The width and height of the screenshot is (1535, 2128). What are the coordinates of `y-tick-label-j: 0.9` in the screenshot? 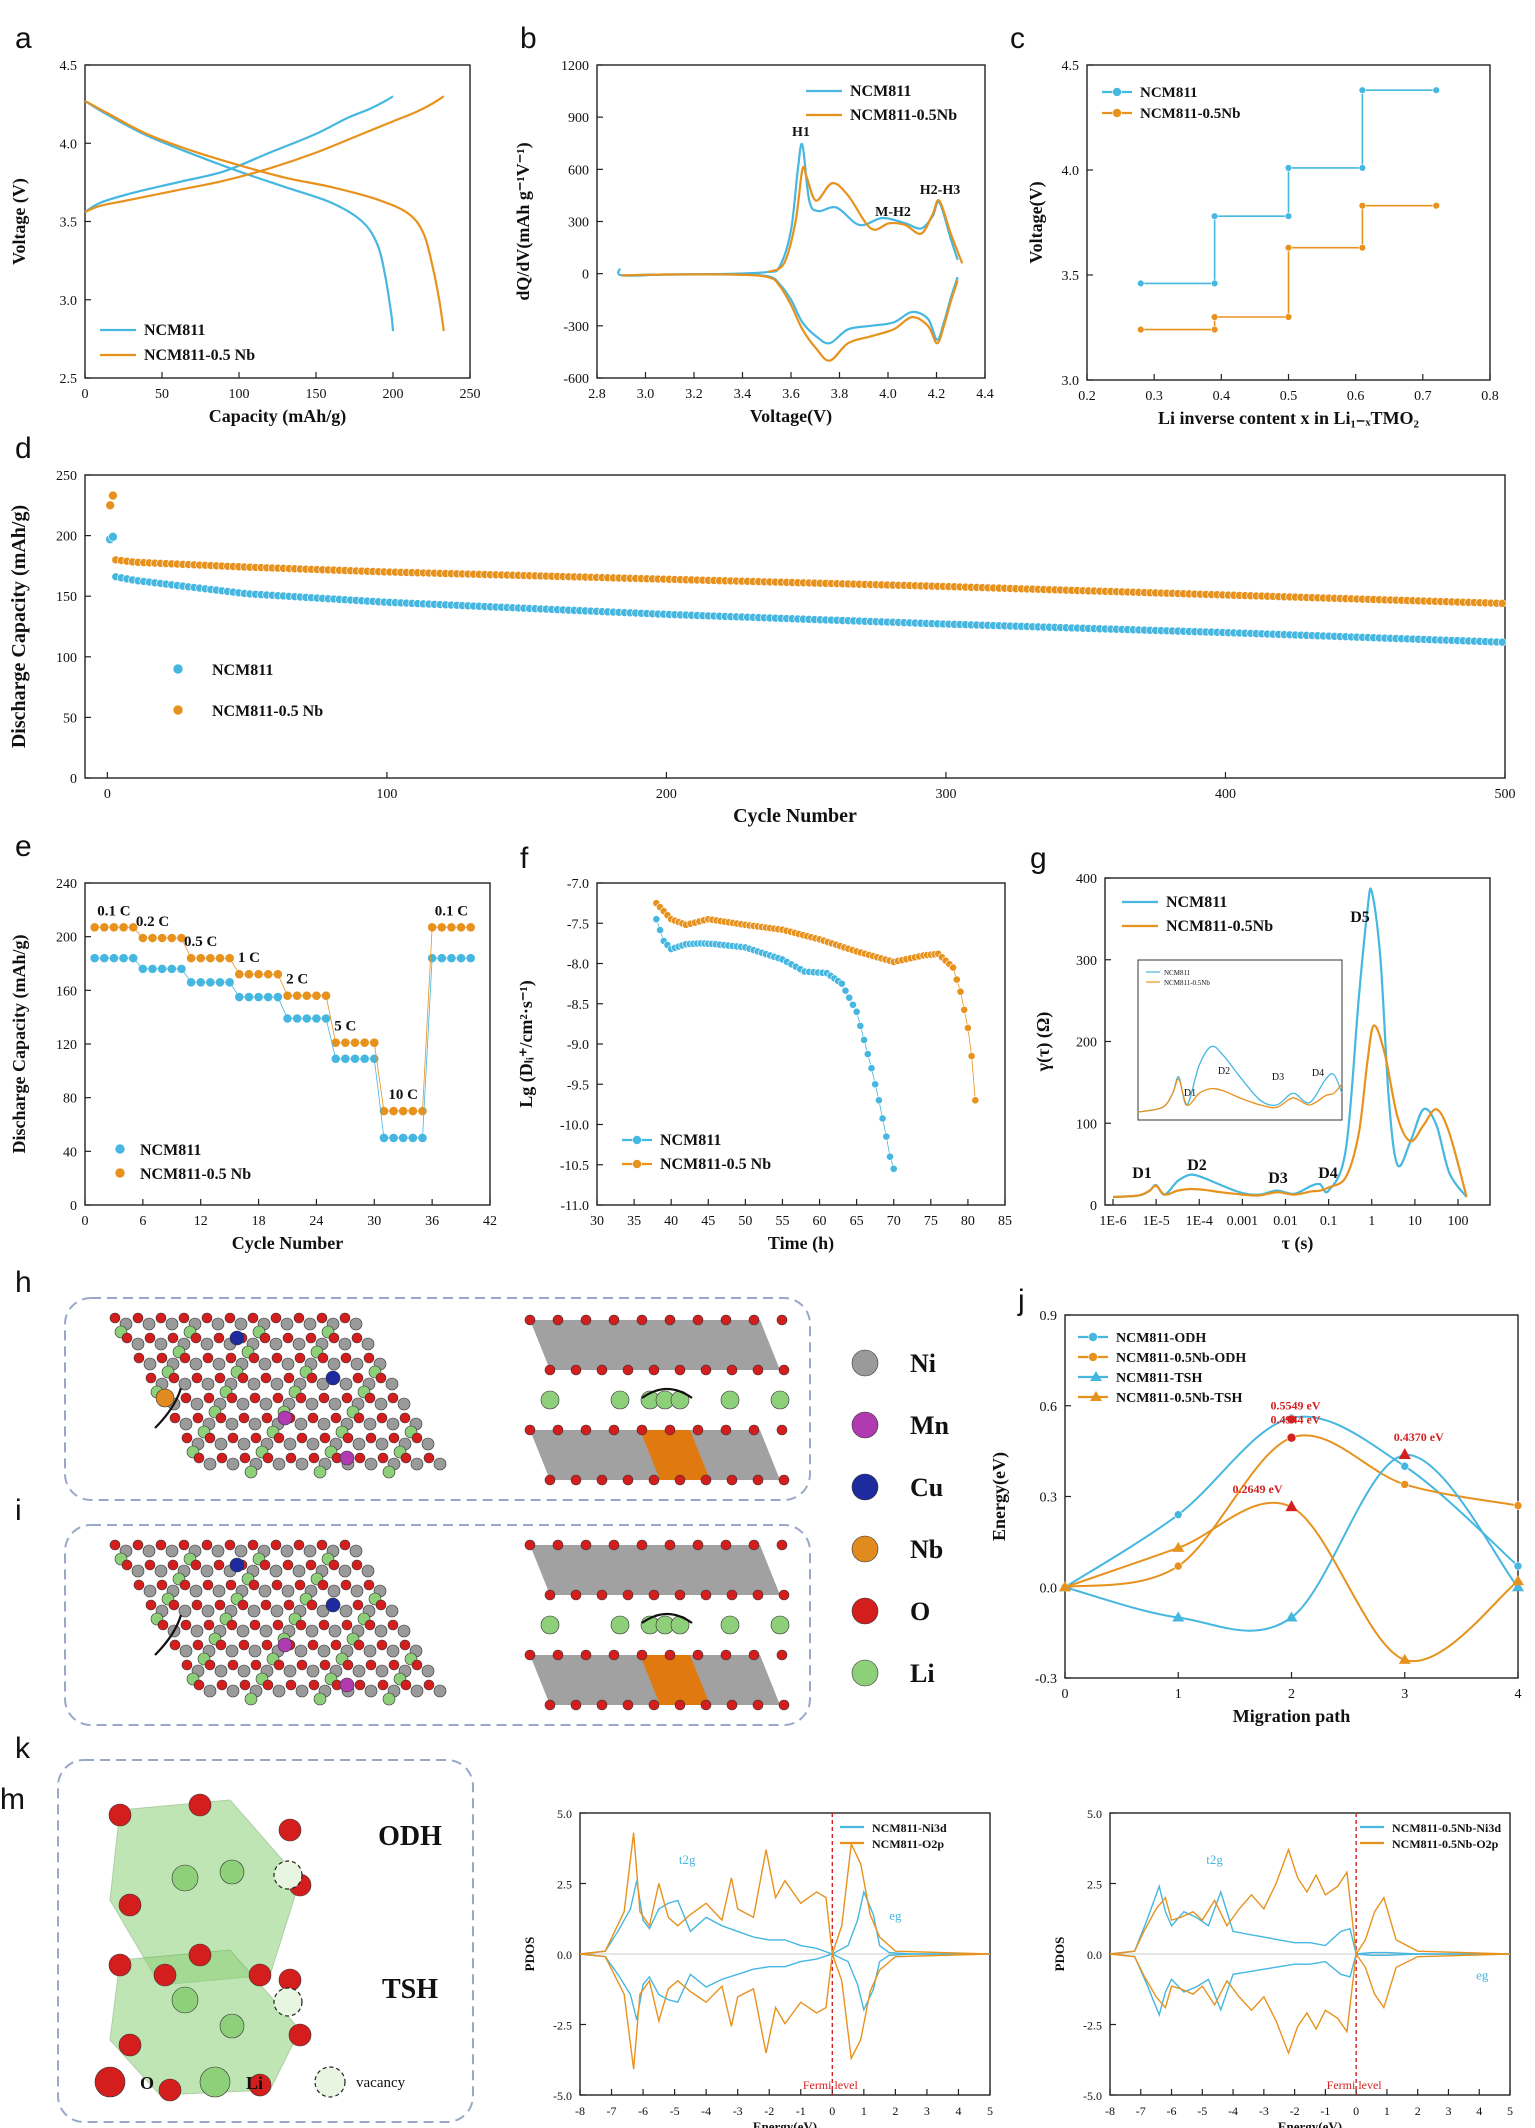 It's located at (1049, 1316).